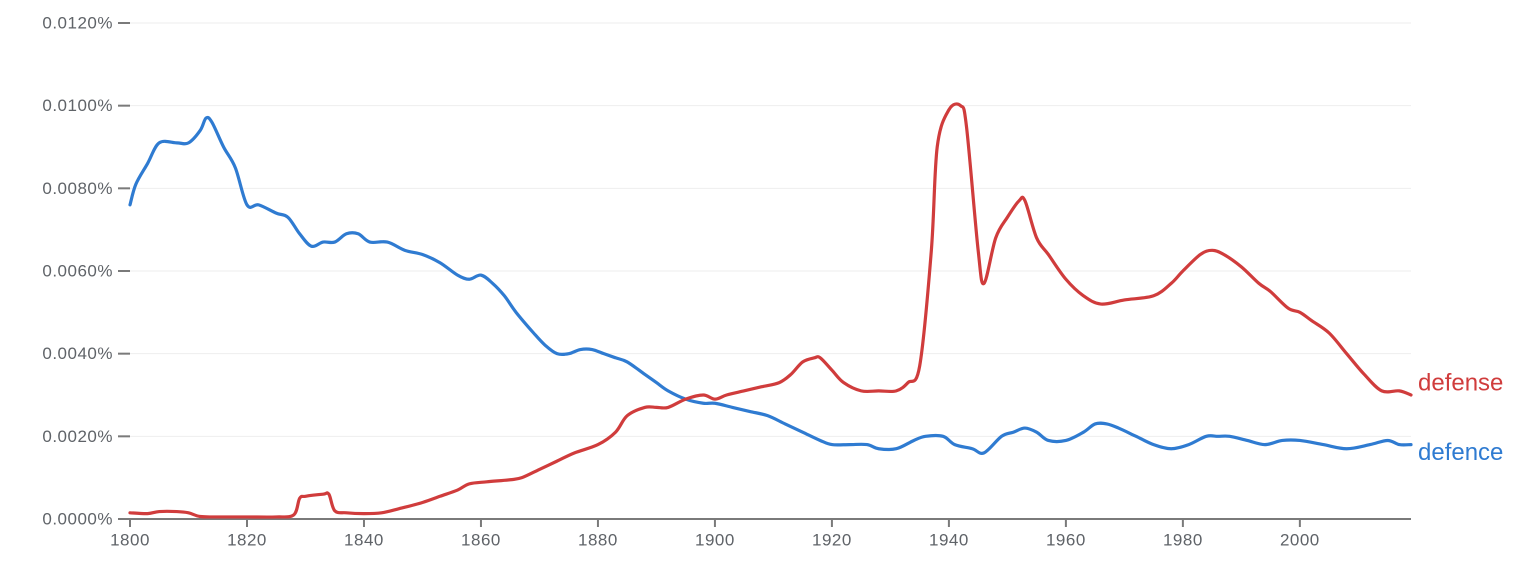 The image size is (1536, 576). I want to click on y-tick-label-1: 0.0020%, so click(77, 436).